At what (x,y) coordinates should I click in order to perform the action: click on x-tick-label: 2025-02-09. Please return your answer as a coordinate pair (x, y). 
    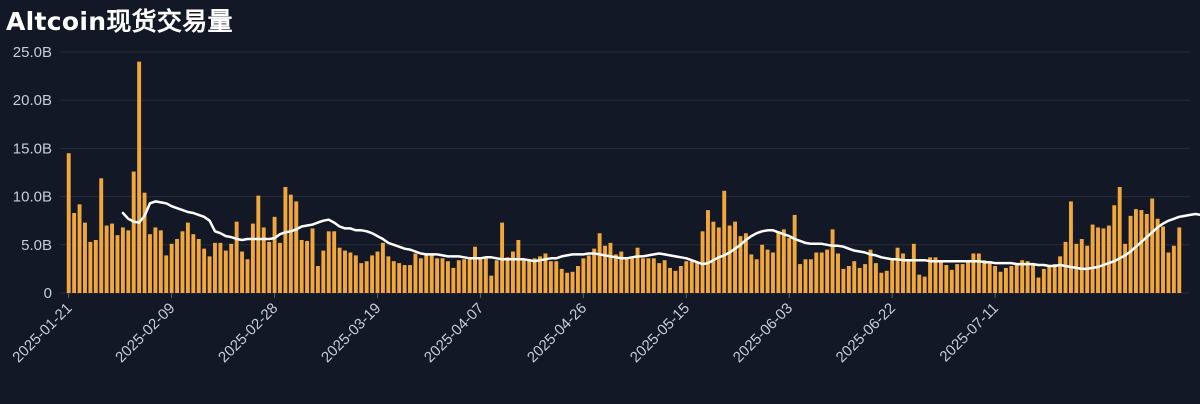
    Looking at the image, I should click on (145, 333).